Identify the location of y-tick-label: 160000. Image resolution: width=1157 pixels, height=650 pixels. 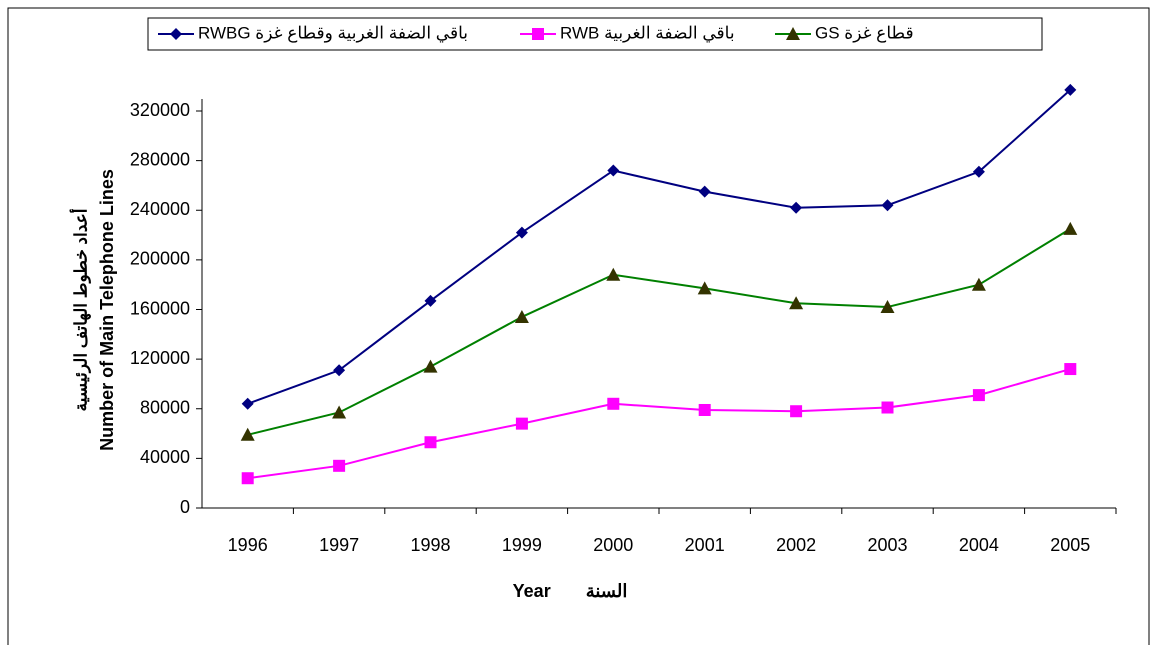
(160, 308).